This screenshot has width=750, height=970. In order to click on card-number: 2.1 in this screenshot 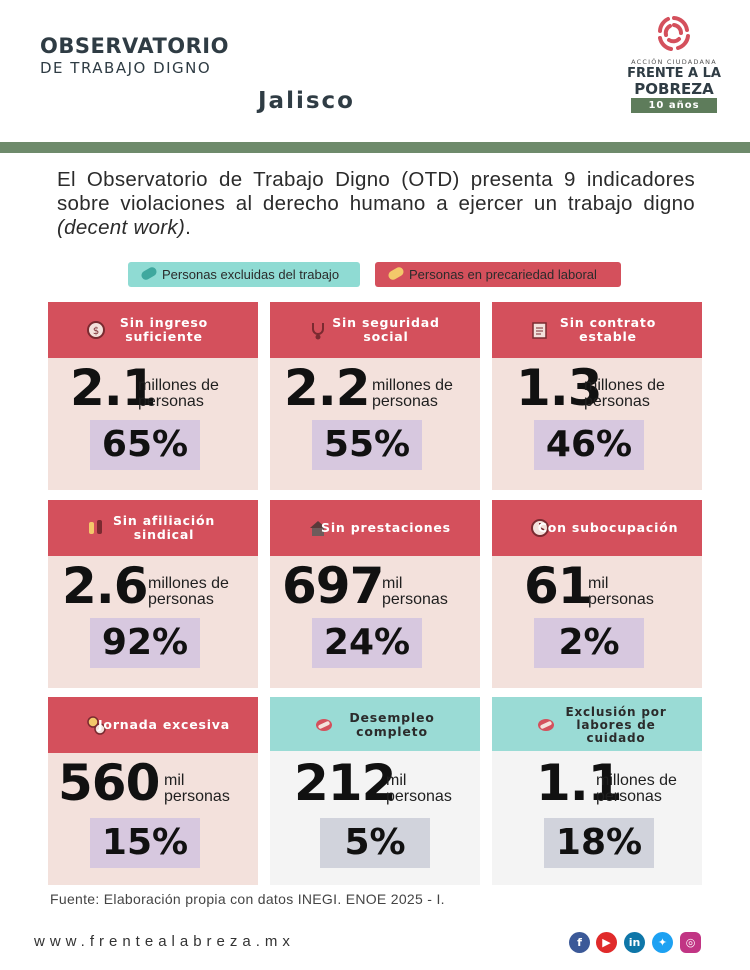, I will do `click(113, 388)`.